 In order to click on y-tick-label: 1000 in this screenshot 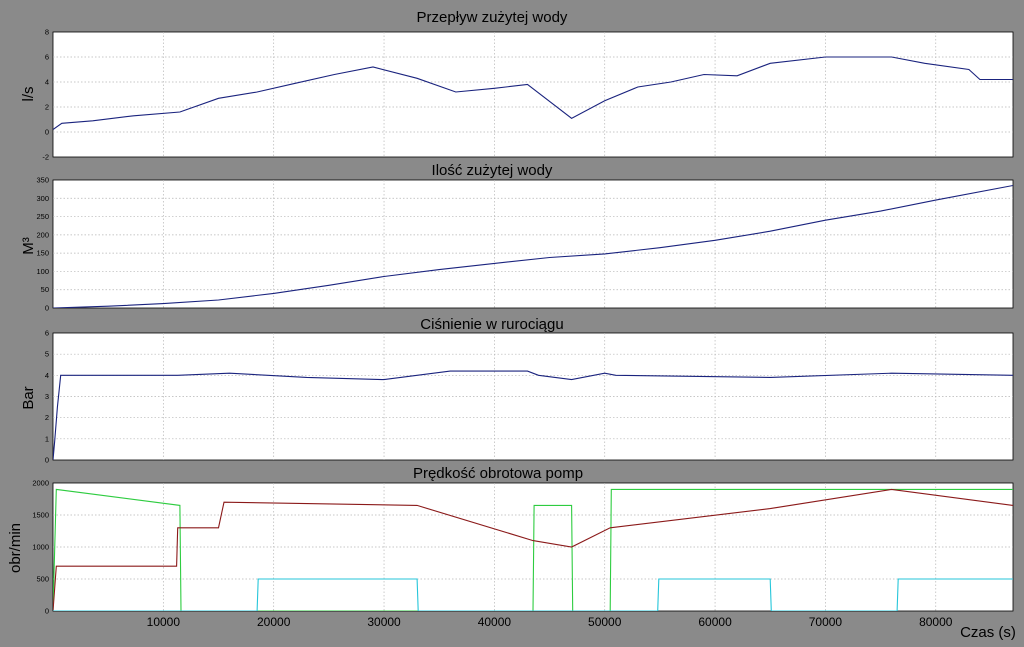, I will do `click(40, 547)`.